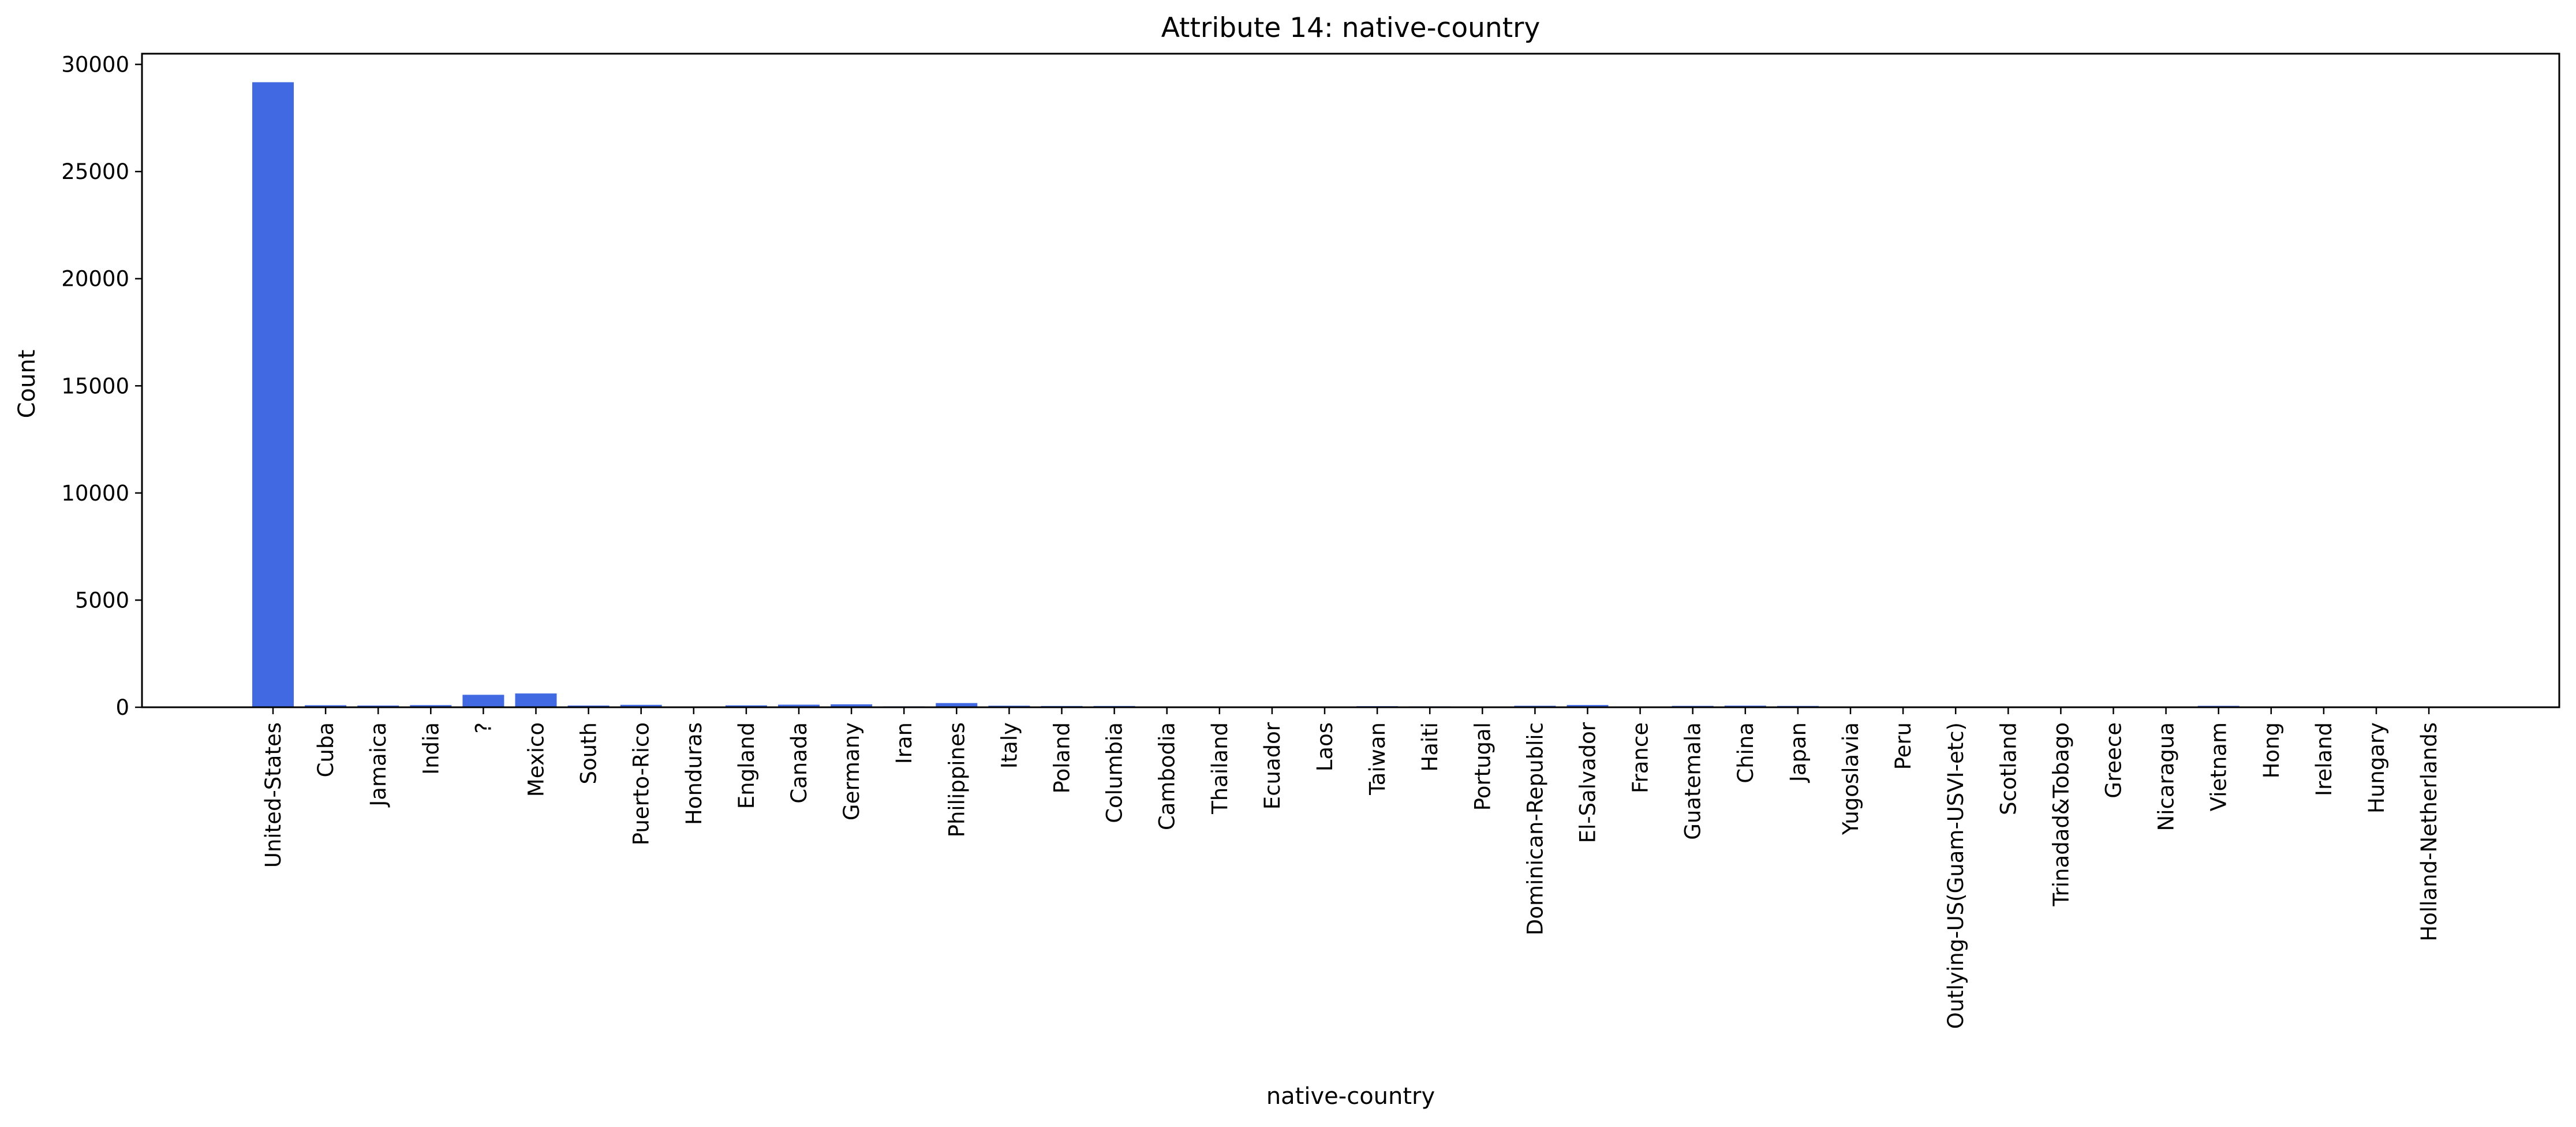  I want to click on x-tick-label: Thailand, so click(1219, 768).